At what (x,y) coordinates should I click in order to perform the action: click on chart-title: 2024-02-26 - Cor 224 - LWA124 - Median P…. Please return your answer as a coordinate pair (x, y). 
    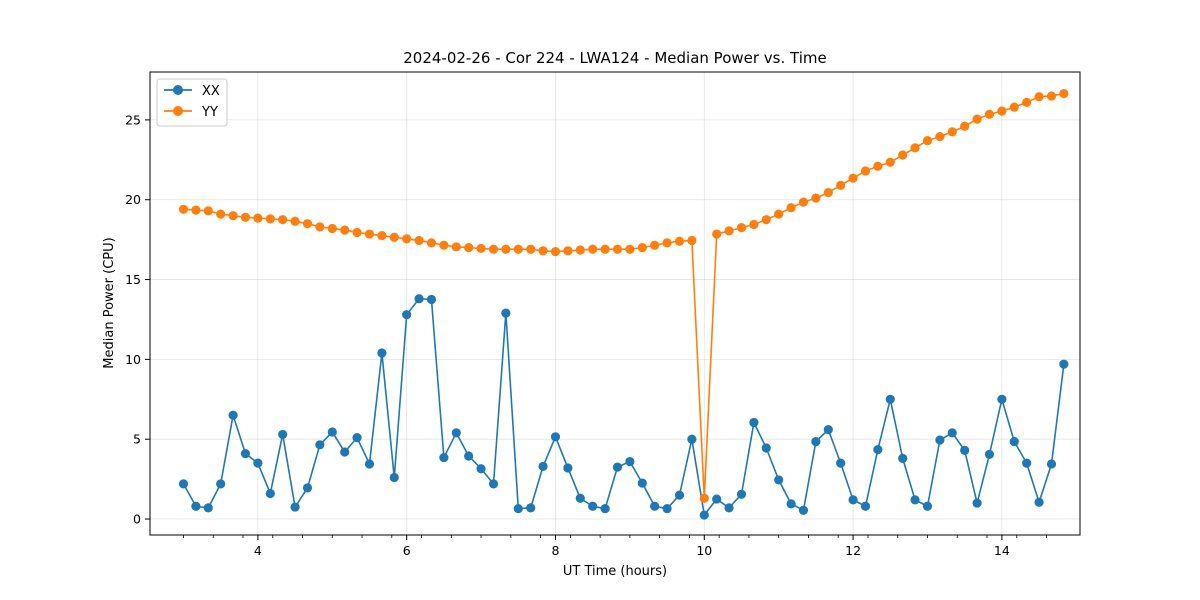
    Looking at the image, I should click on (615, 58).